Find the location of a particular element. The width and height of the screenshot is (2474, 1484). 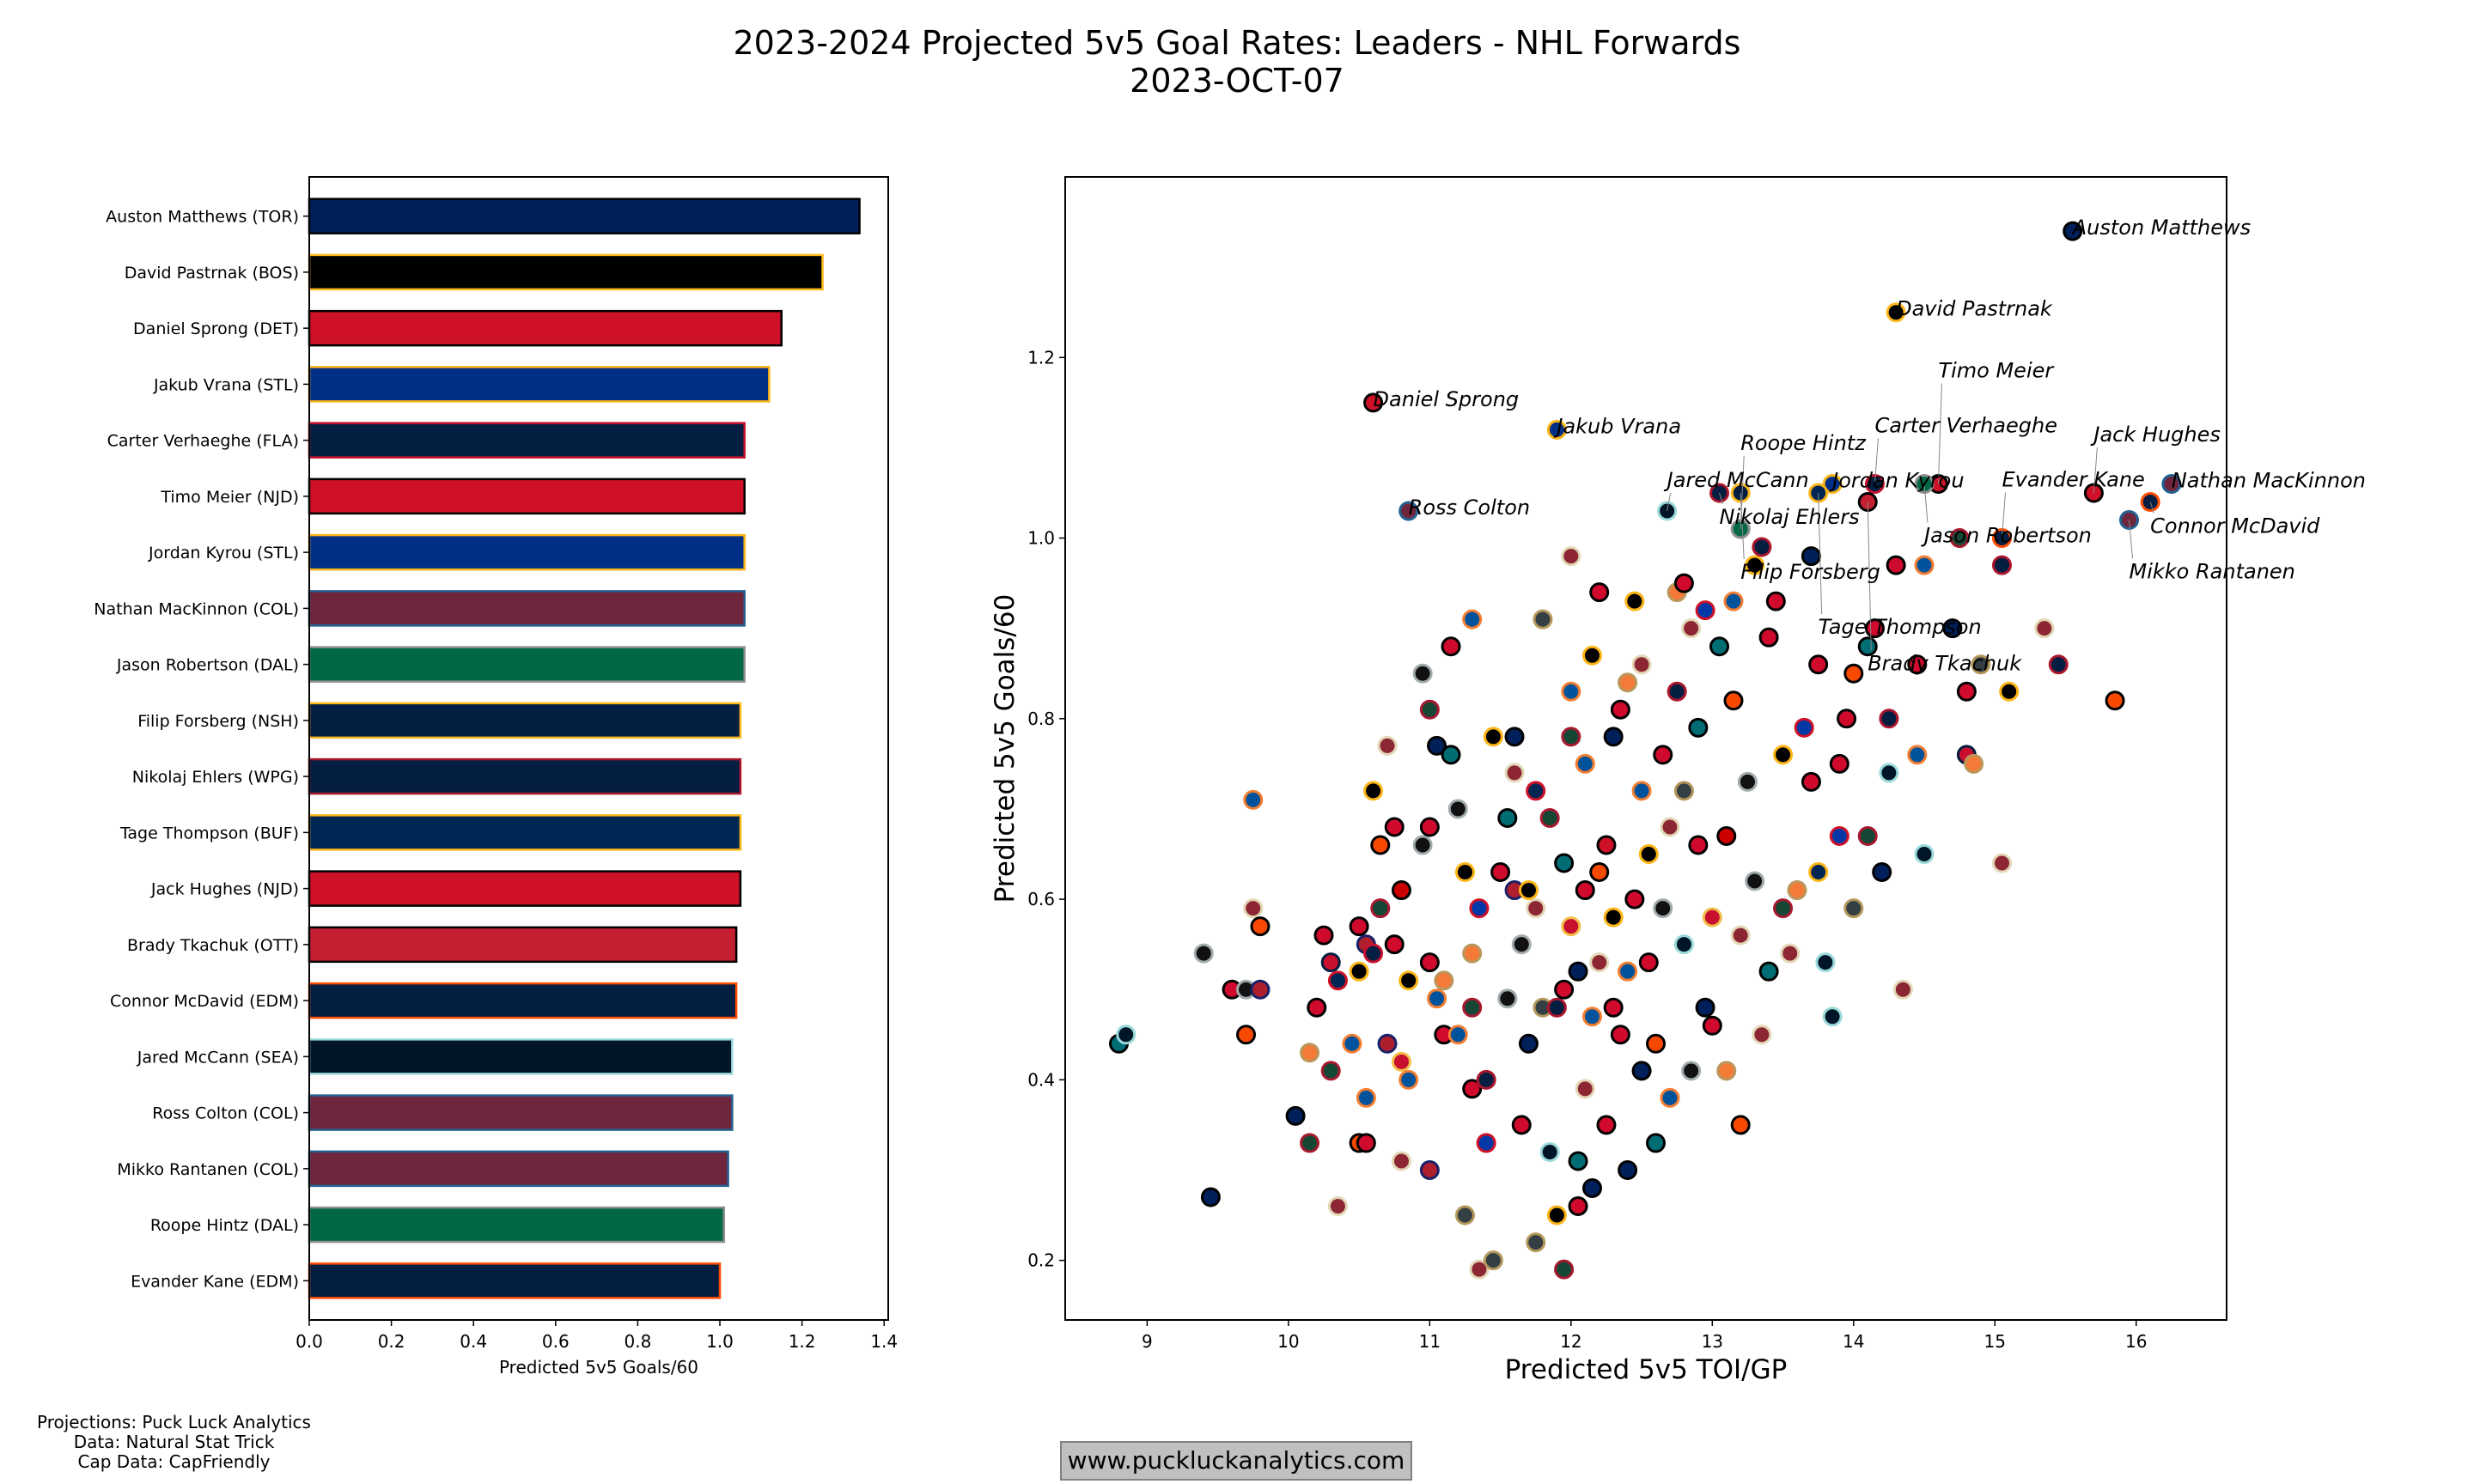

leader-label: Jack Hughes is located at coordinates (2155, 435).